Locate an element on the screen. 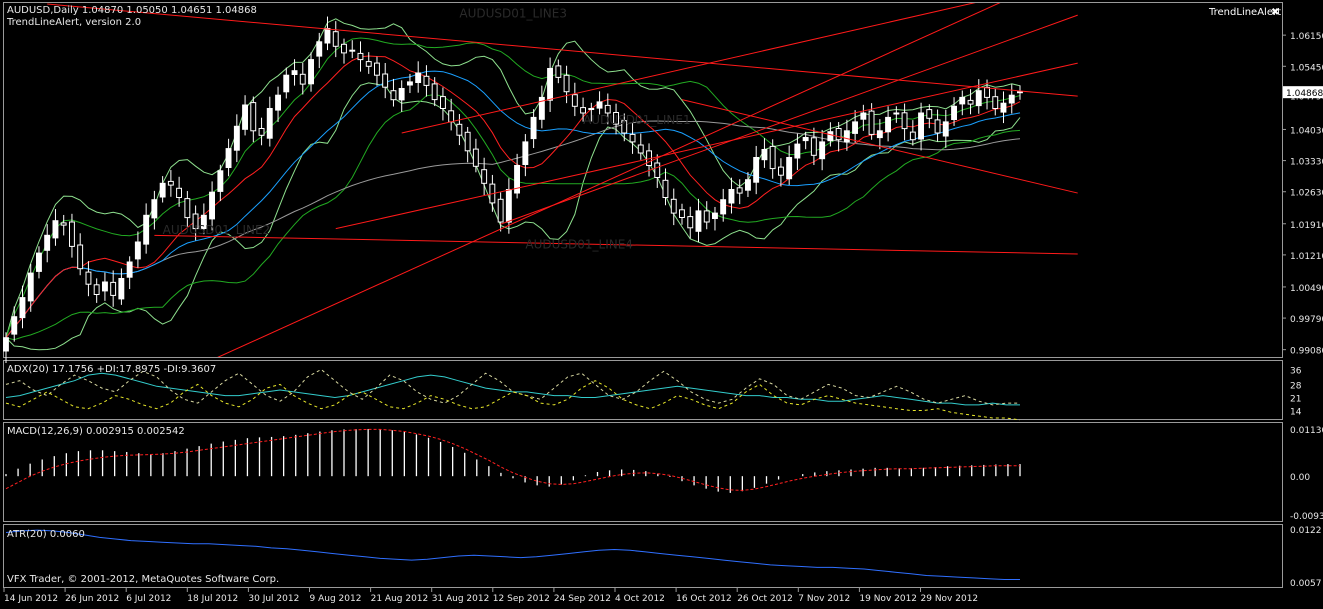 This screenshot has width=1323, height=609. adx-pane is located at coordinates (513, 394).